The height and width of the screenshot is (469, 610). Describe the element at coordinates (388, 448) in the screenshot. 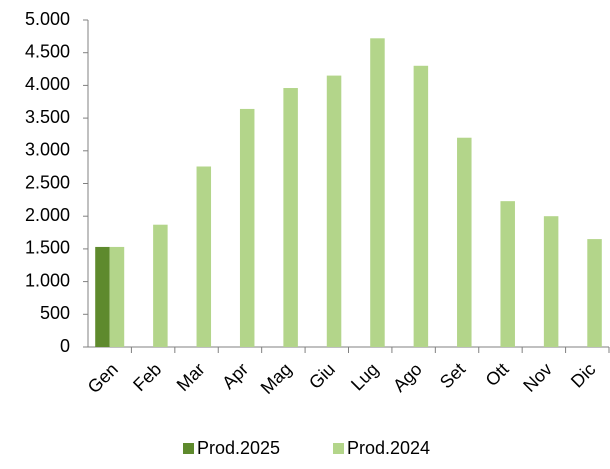

I see `legend-label: Prod.2024` at that location.